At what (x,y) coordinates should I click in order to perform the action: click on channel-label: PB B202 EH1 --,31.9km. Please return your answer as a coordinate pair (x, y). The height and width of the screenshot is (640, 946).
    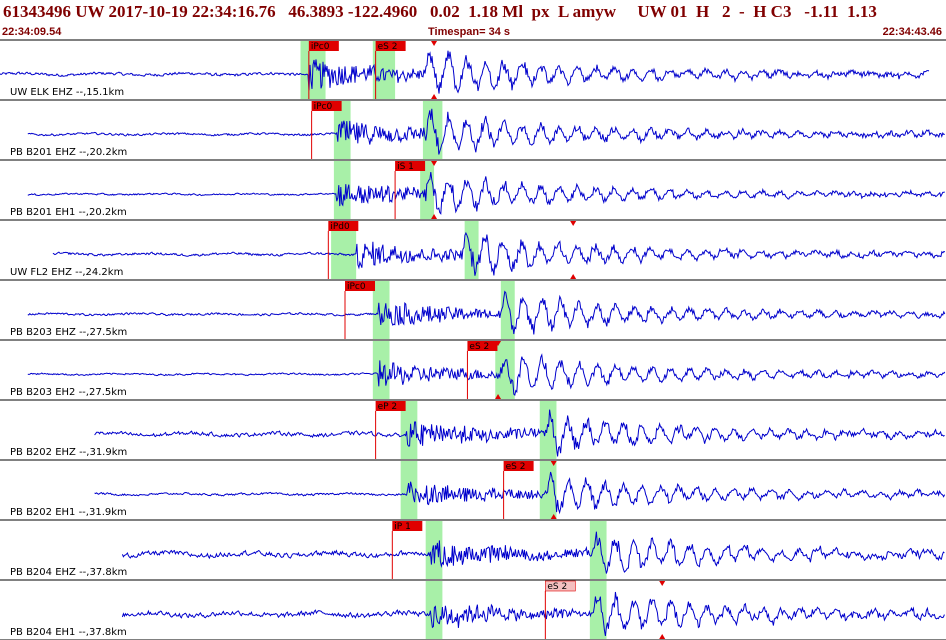
    Looking at the image, I should click on (68, 512).